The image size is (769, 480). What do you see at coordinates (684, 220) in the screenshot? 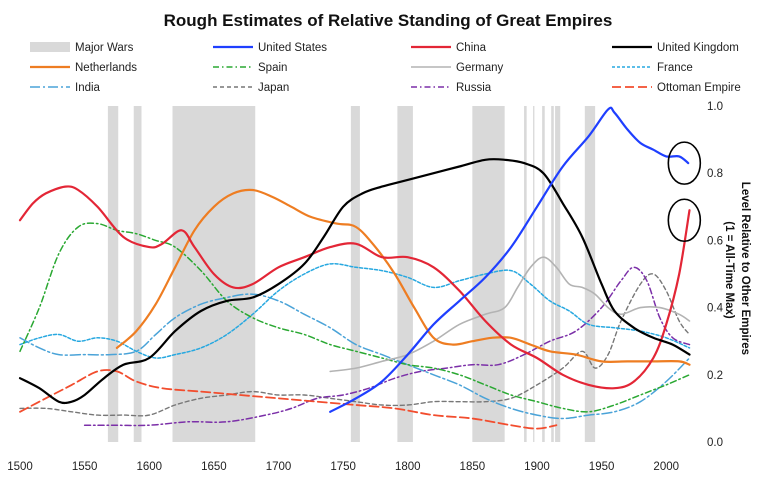
I see `highlight-ellipse-china` at bounding box center [684, 220].